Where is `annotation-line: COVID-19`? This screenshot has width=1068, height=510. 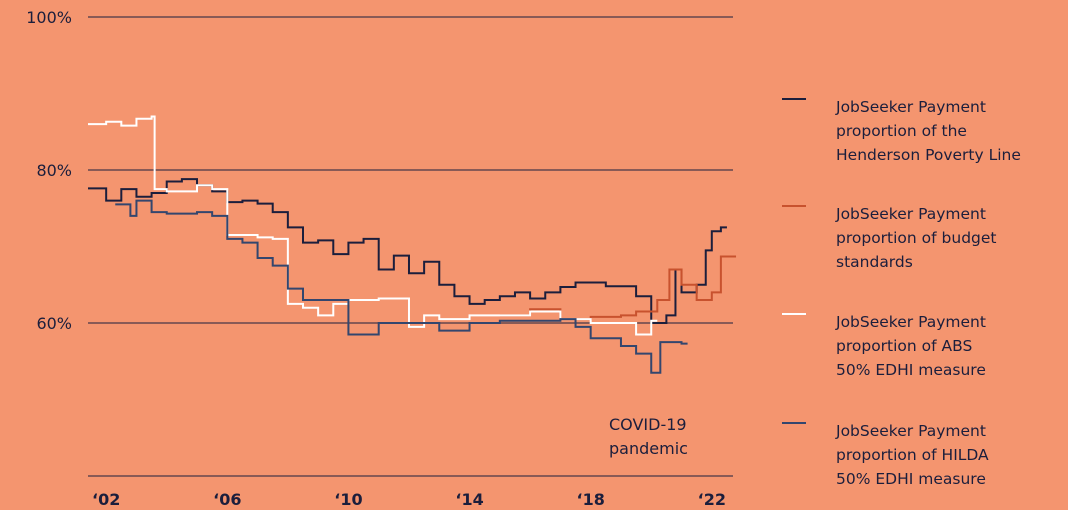 annotation-line: COVID-19 is located at coordinates (648, 424).